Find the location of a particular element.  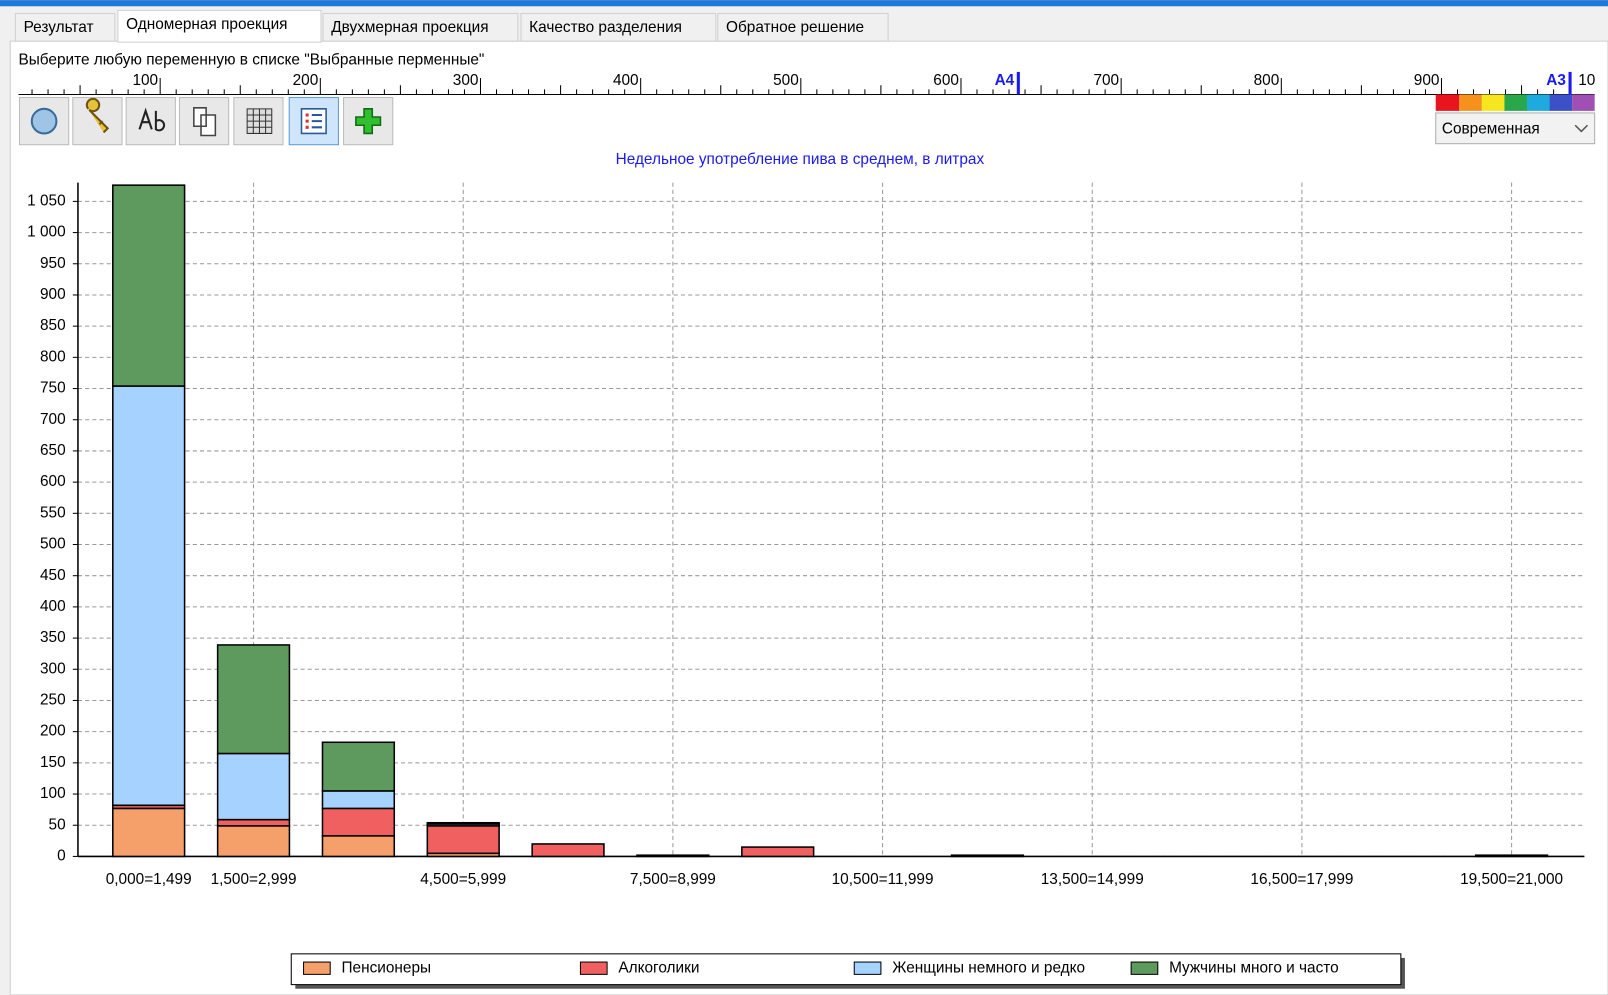

btn-labels is located at coordinates (150, 121).